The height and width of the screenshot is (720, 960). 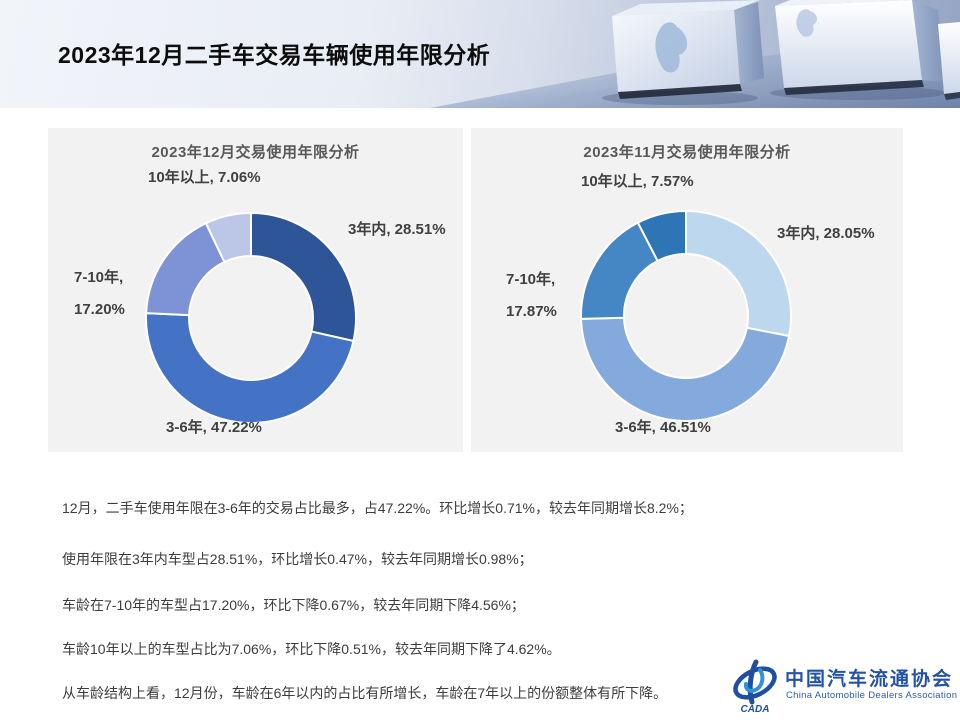 What do you see at coordinates (274, 55) in the screenshot?
I see `page-title: 2023年12月二手车交易车辆使用年限分析` at bounding box center [274, 55].